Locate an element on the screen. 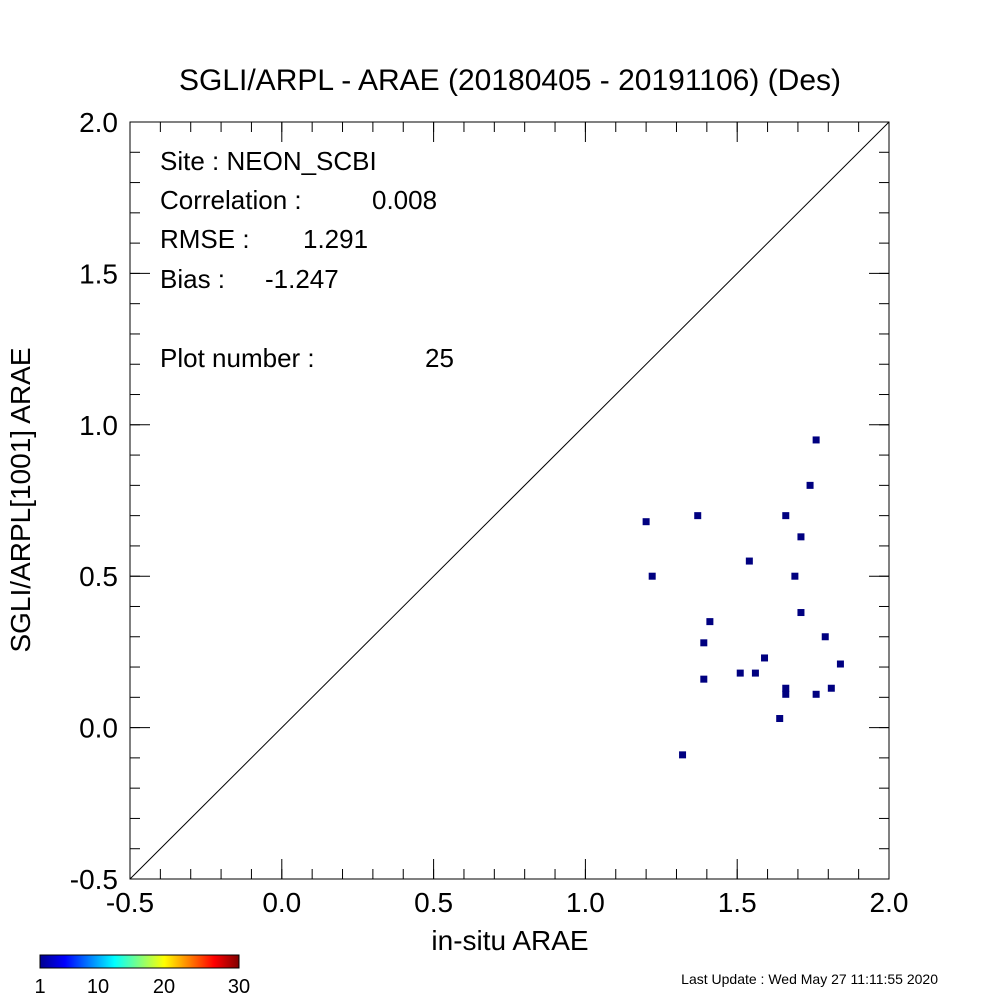 This screenshot has height=1000, width=1000. x-tick-label: -0.5 is located at coordinates (130, 902).